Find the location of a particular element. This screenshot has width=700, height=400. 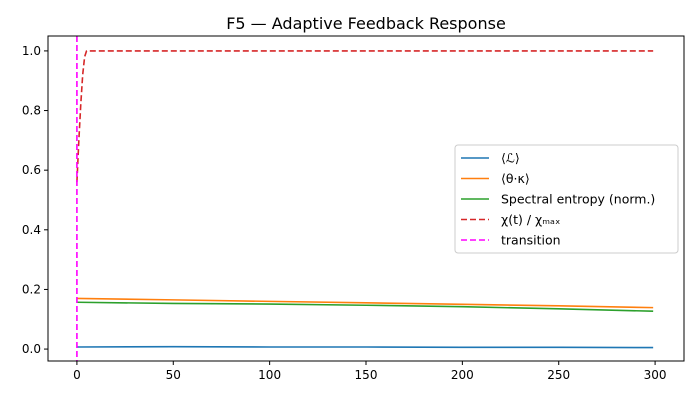

x-tick-label: 200 is located at coordinates (462, 375).